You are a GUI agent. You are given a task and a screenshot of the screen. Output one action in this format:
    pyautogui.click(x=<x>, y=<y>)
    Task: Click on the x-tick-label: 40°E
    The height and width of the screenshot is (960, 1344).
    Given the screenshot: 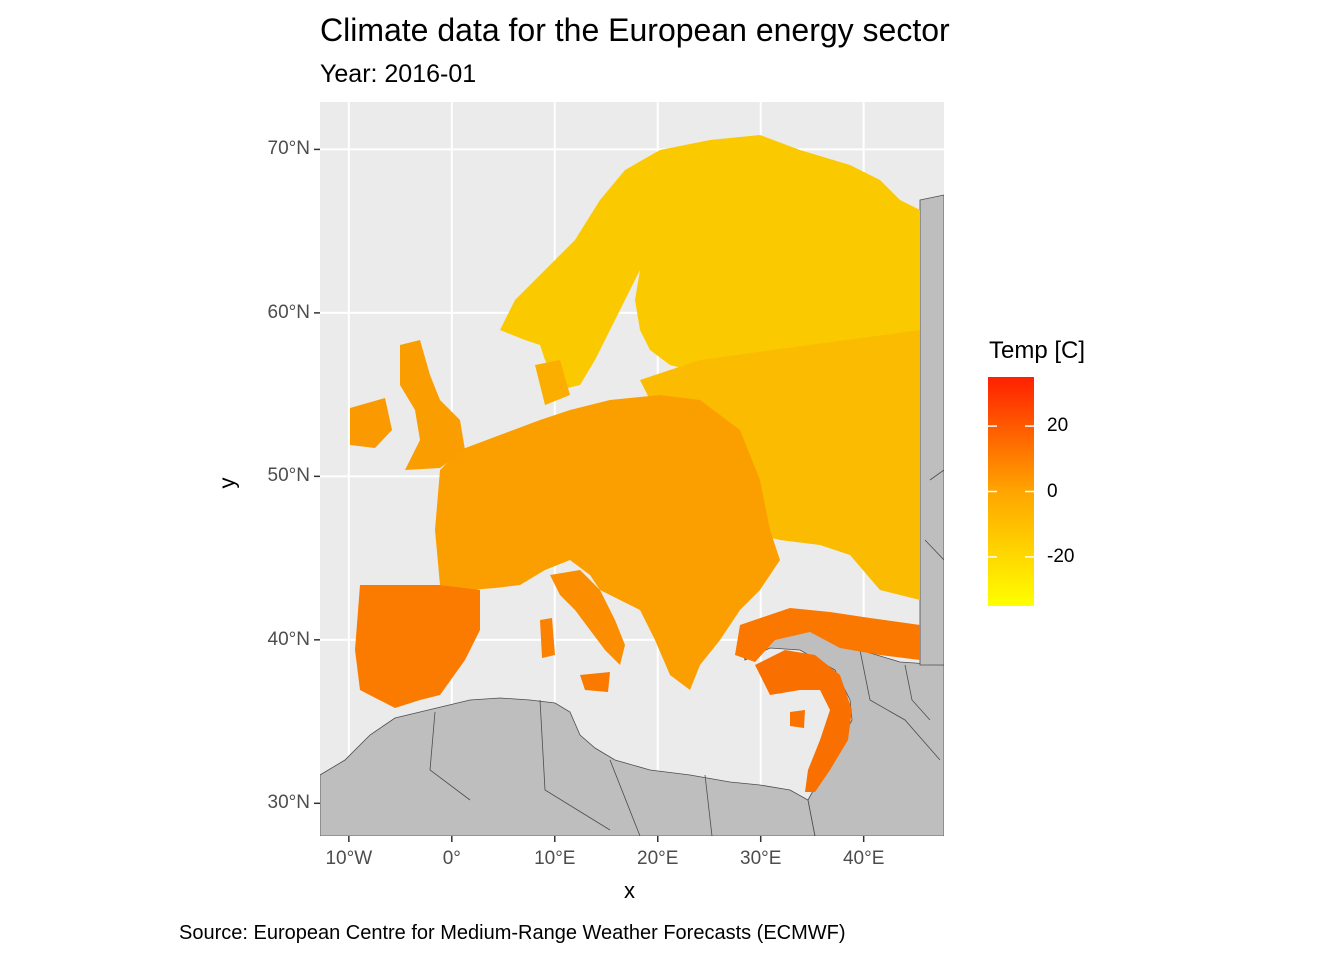 What is the action you would take?
    pyautogui.click(x=863, y=858)
    